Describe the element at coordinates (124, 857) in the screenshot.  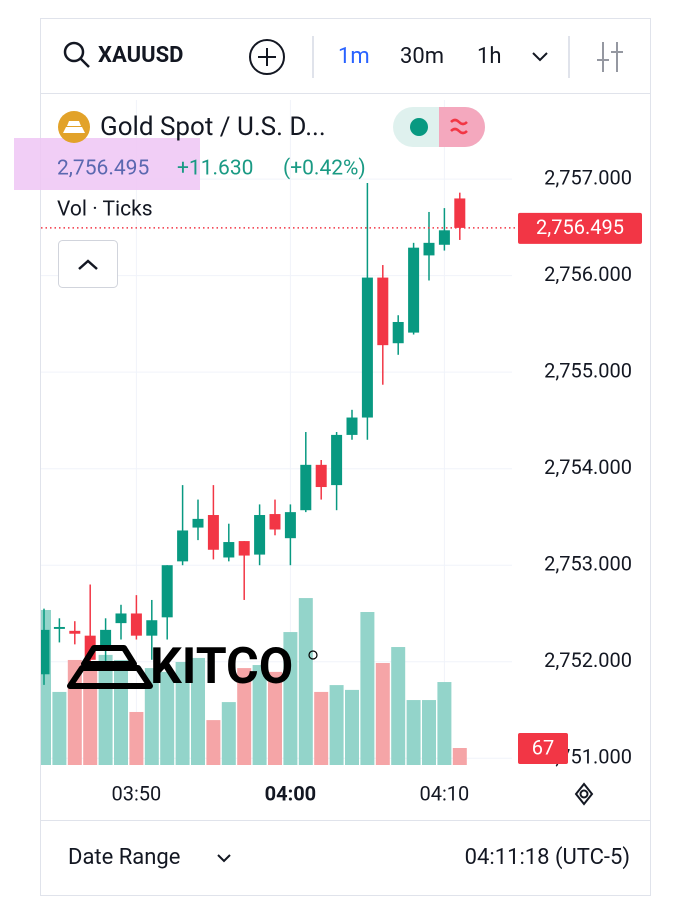
I see `date-range-button: Date Range` at that location.